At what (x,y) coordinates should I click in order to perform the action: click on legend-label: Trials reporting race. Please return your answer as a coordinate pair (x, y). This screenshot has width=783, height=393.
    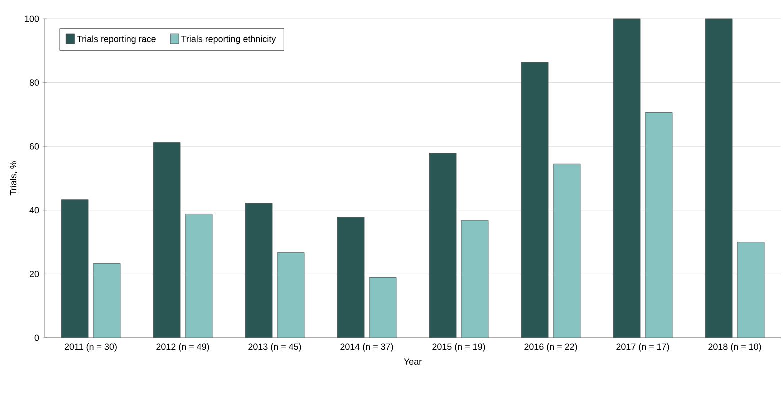
    Looking at the image, I should click on (116, 40).